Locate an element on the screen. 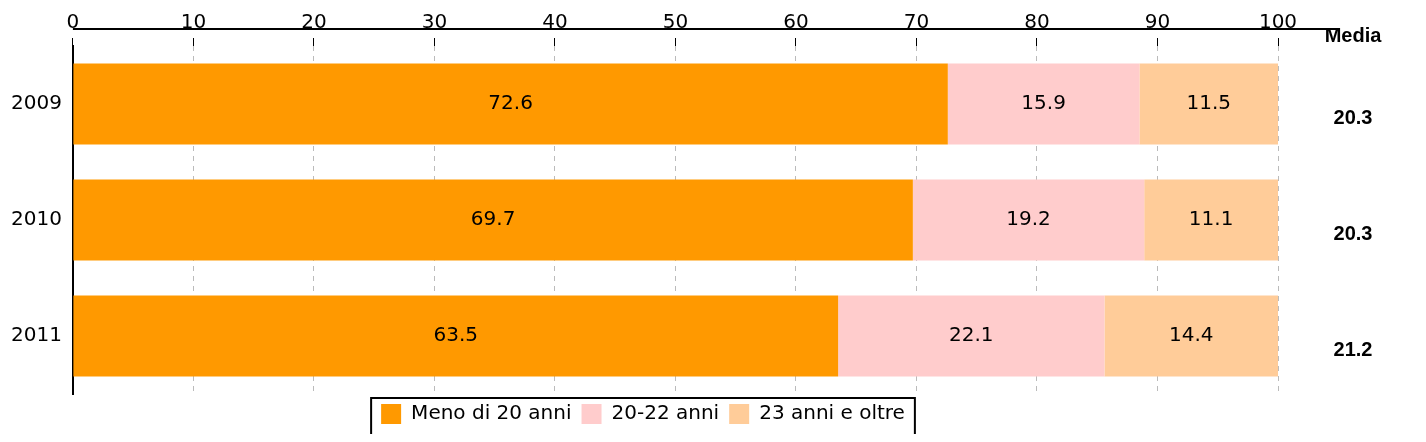 This screenshot has width=1426, height=442. y-tick-label: 2009 is located at coordinates (36, 102).